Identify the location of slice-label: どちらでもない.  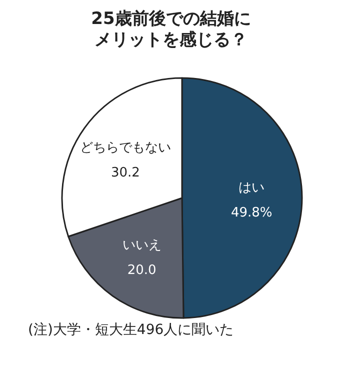
(125, 148).